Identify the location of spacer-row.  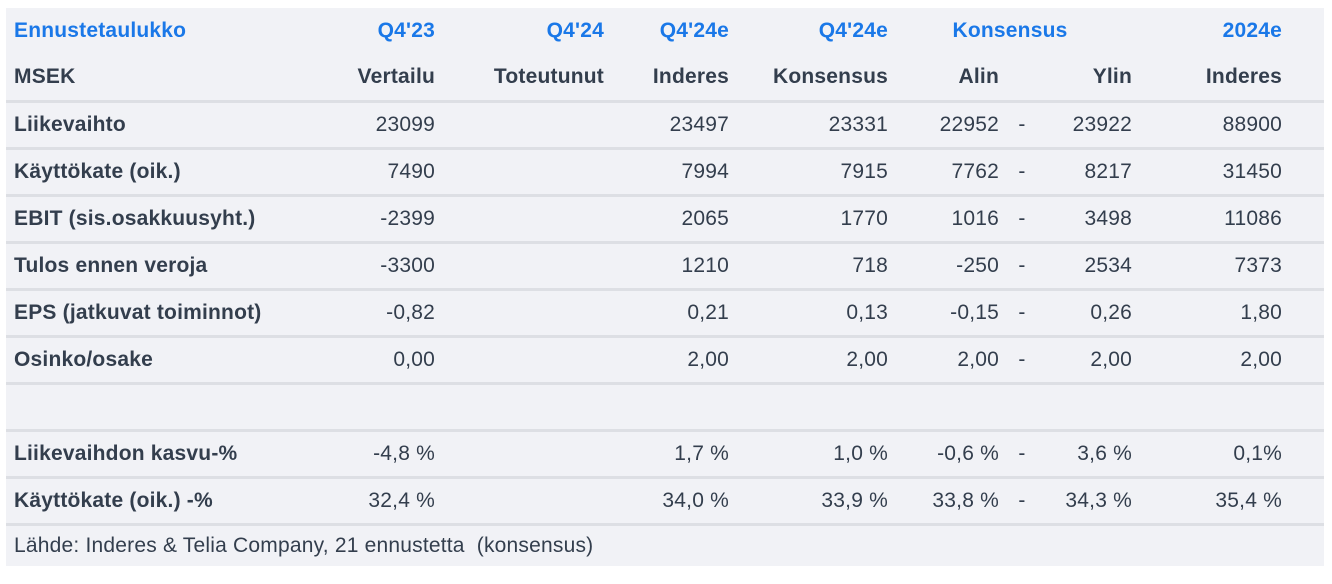
(665, 405).